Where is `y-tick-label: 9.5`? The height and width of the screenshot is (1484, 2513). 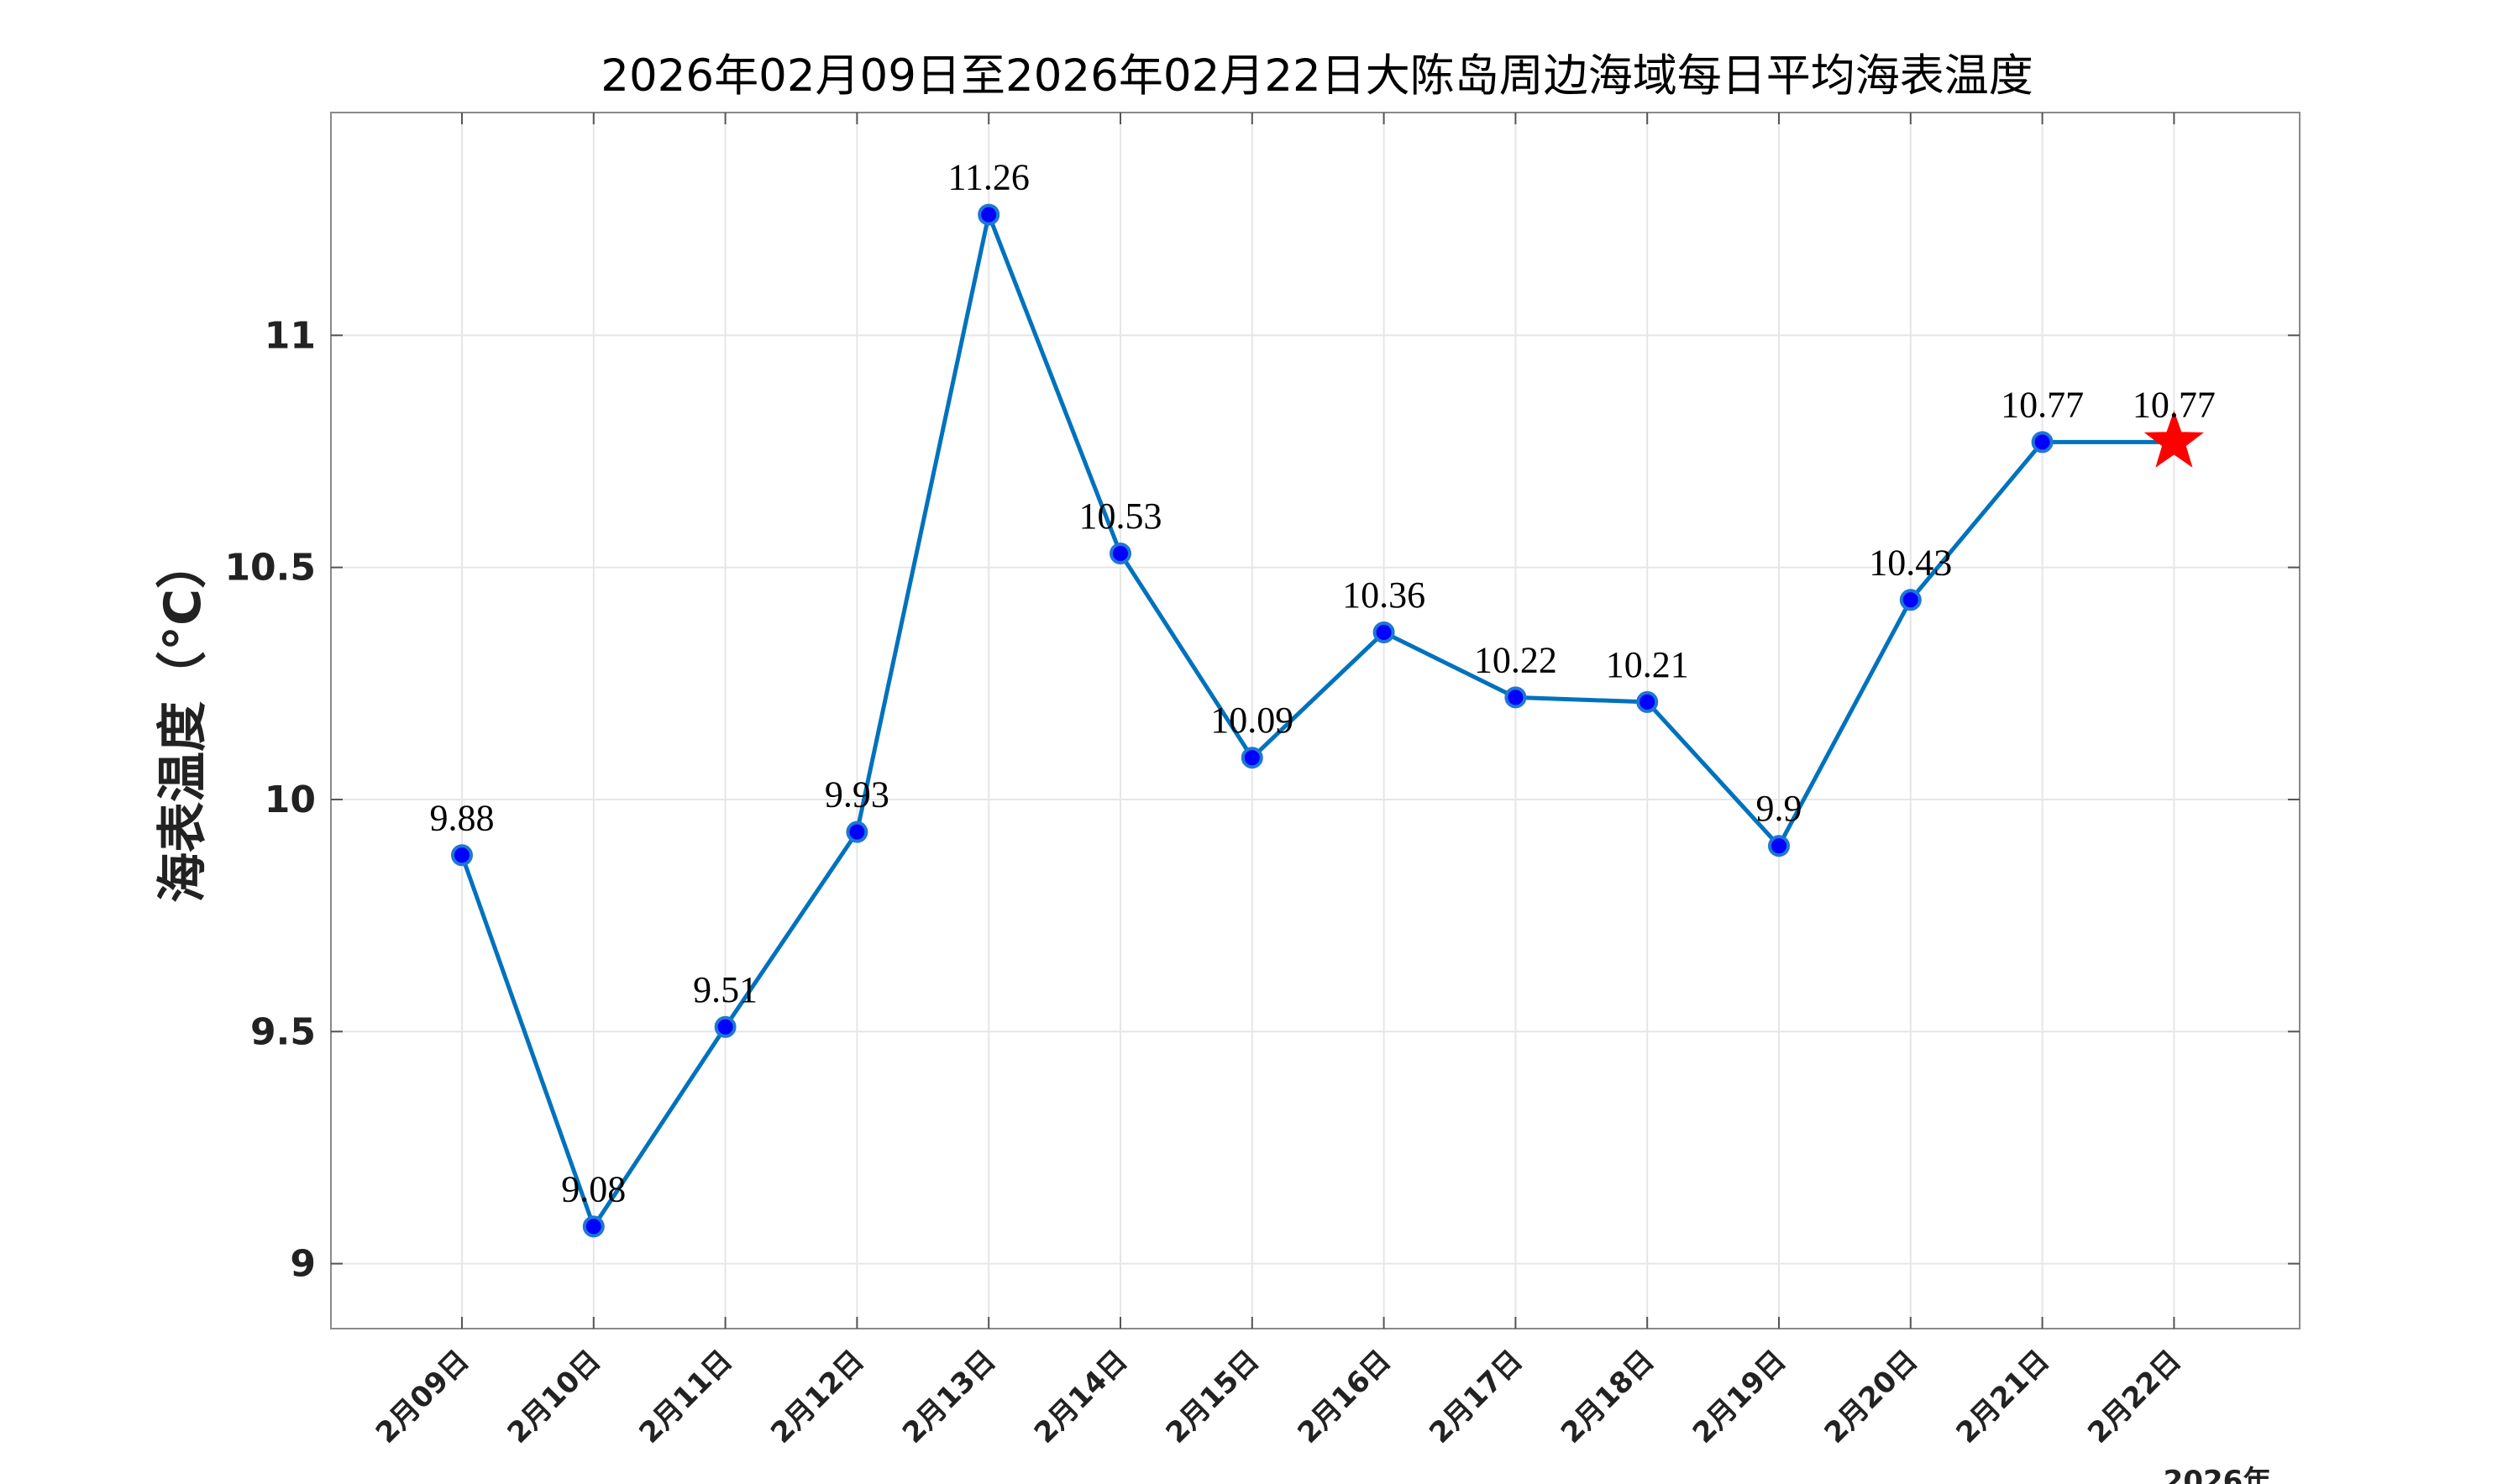 y-tick-label: 9.5 is located at coordinates (283, 1031).